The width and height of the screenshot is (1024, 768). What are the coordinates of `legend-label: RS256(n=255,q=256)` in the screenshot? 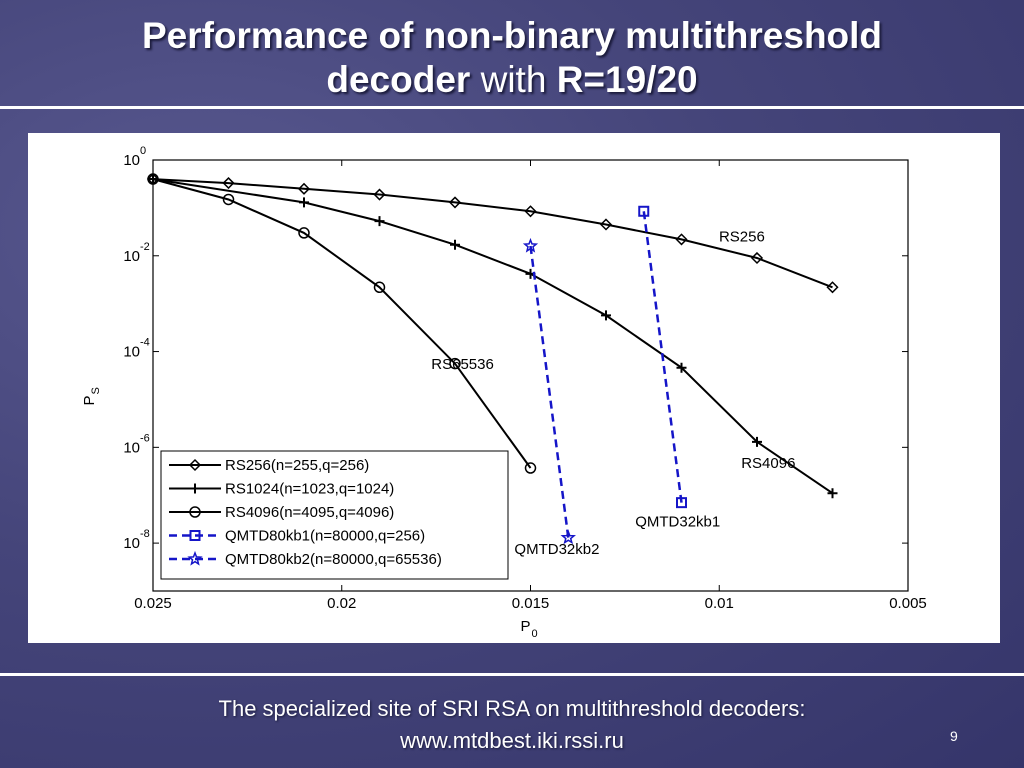 It's located at (297, 465).